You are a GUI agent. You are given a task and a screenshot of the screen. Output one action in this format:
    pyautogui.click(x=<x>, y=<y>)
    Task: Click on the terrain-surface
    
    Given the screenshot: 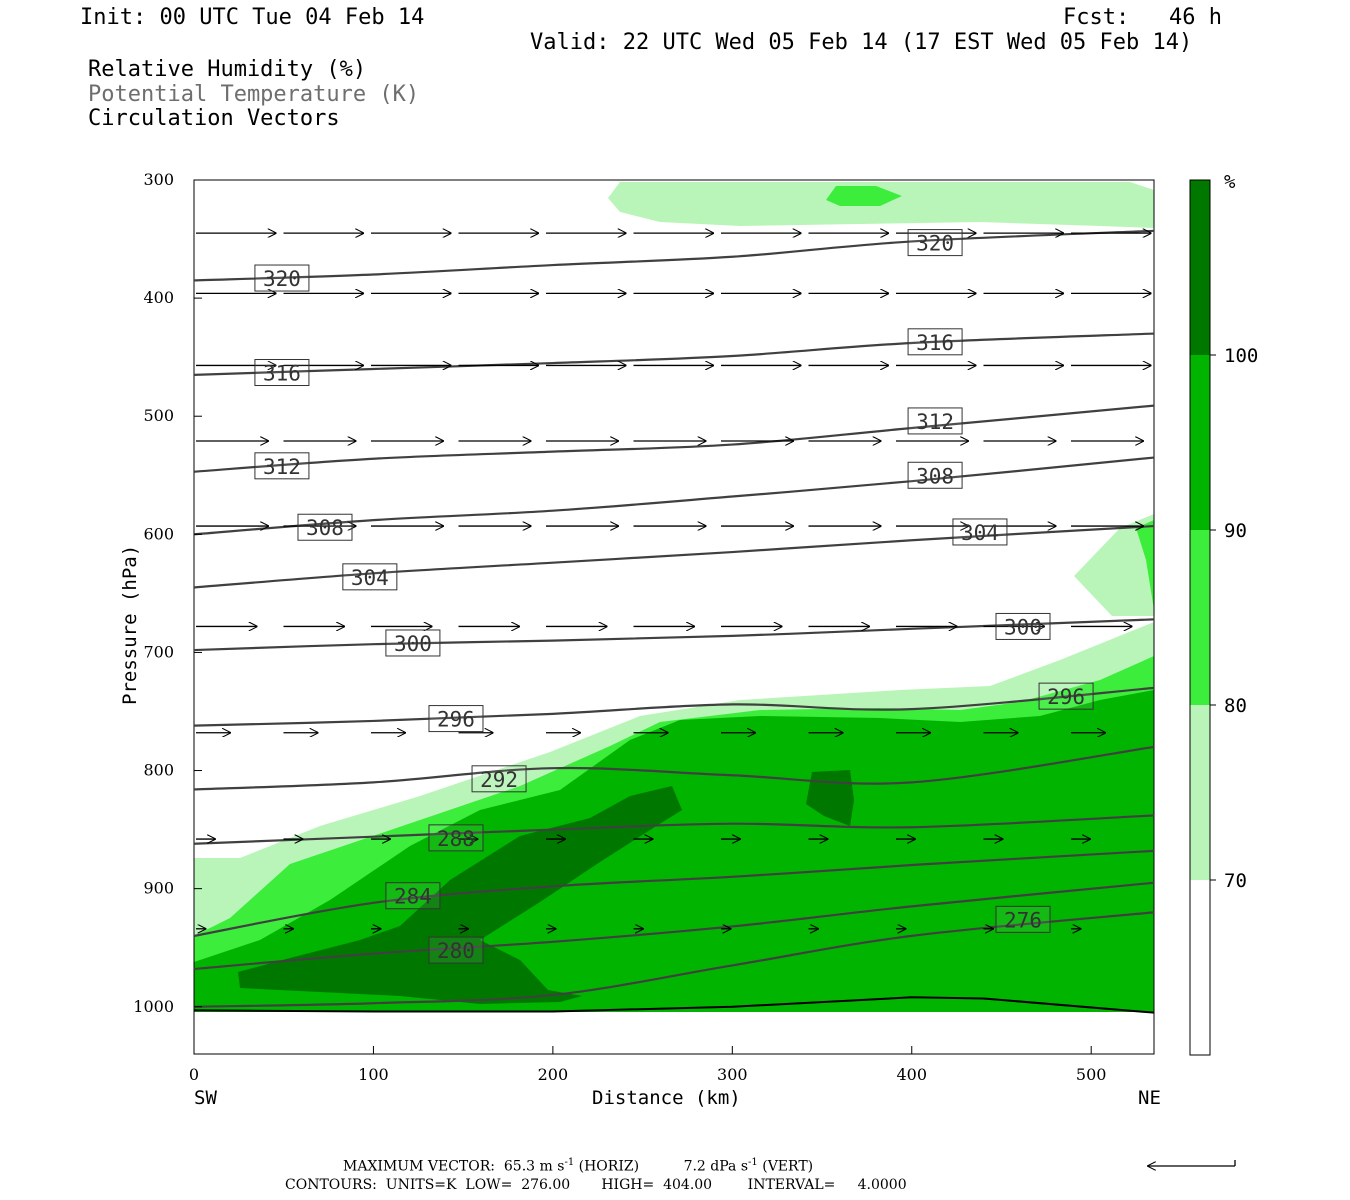 What is the action you would take?
    pyautogui.click(x=674, y=1005)
    